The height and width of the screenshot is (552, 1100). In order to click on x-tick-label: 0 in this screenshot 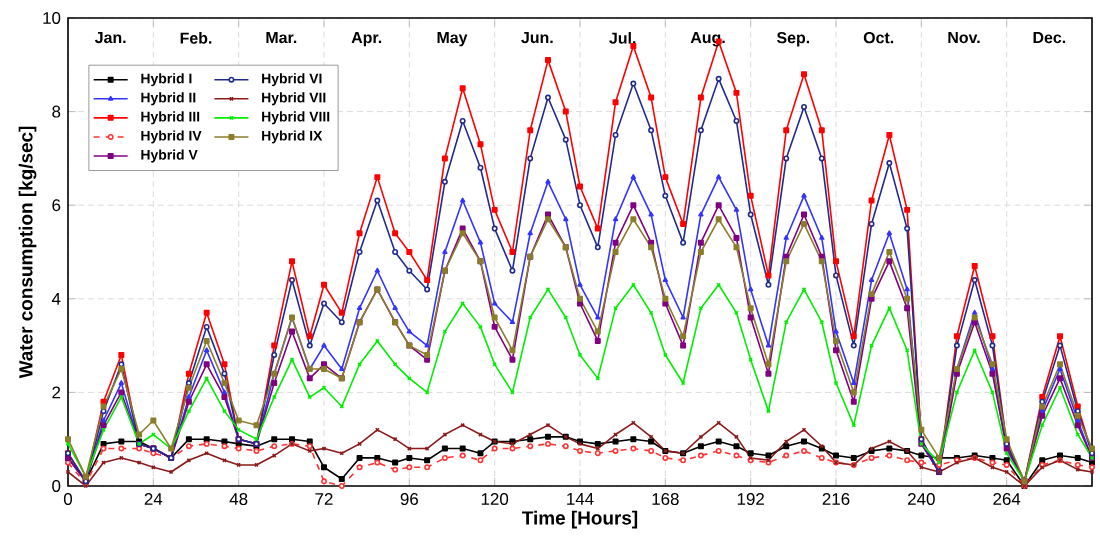, I will do `click(68, 499)`.